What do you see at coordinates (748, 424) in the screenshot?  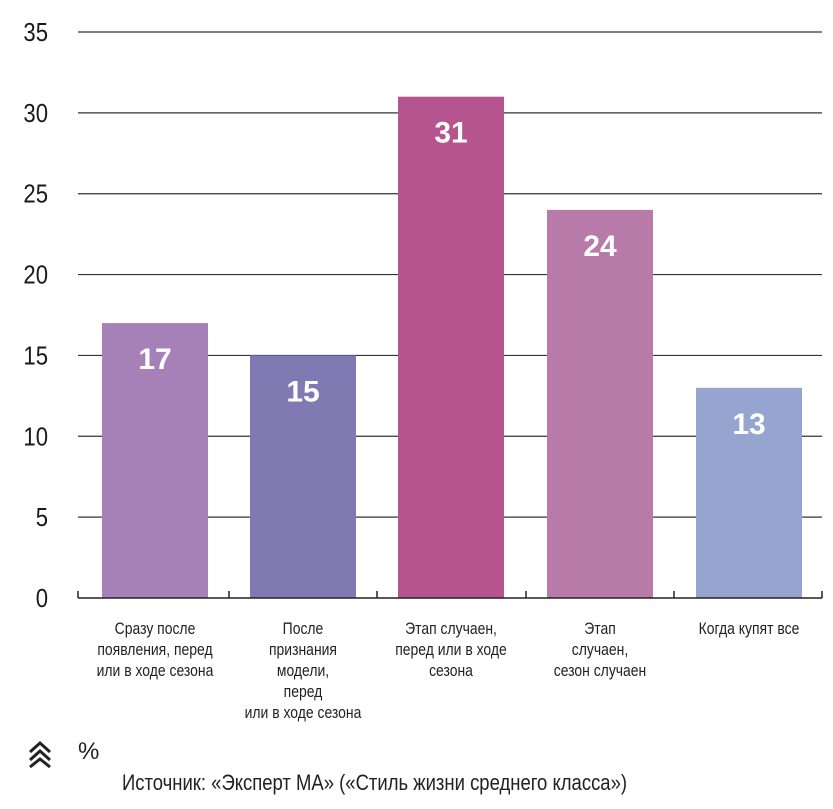 I see `bar-value-label: 13` at bounding box center [748, 424].